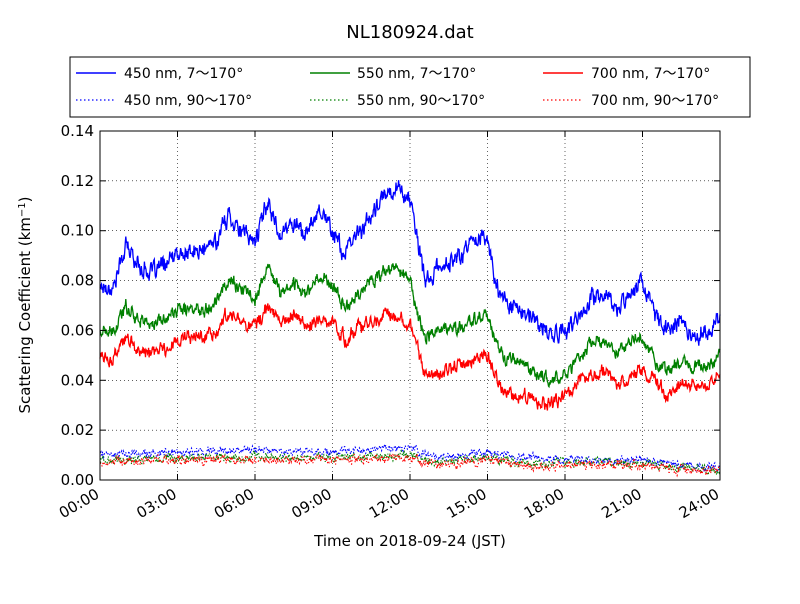  I want to click on x-tick-label: 06:00, so click(234, 503).